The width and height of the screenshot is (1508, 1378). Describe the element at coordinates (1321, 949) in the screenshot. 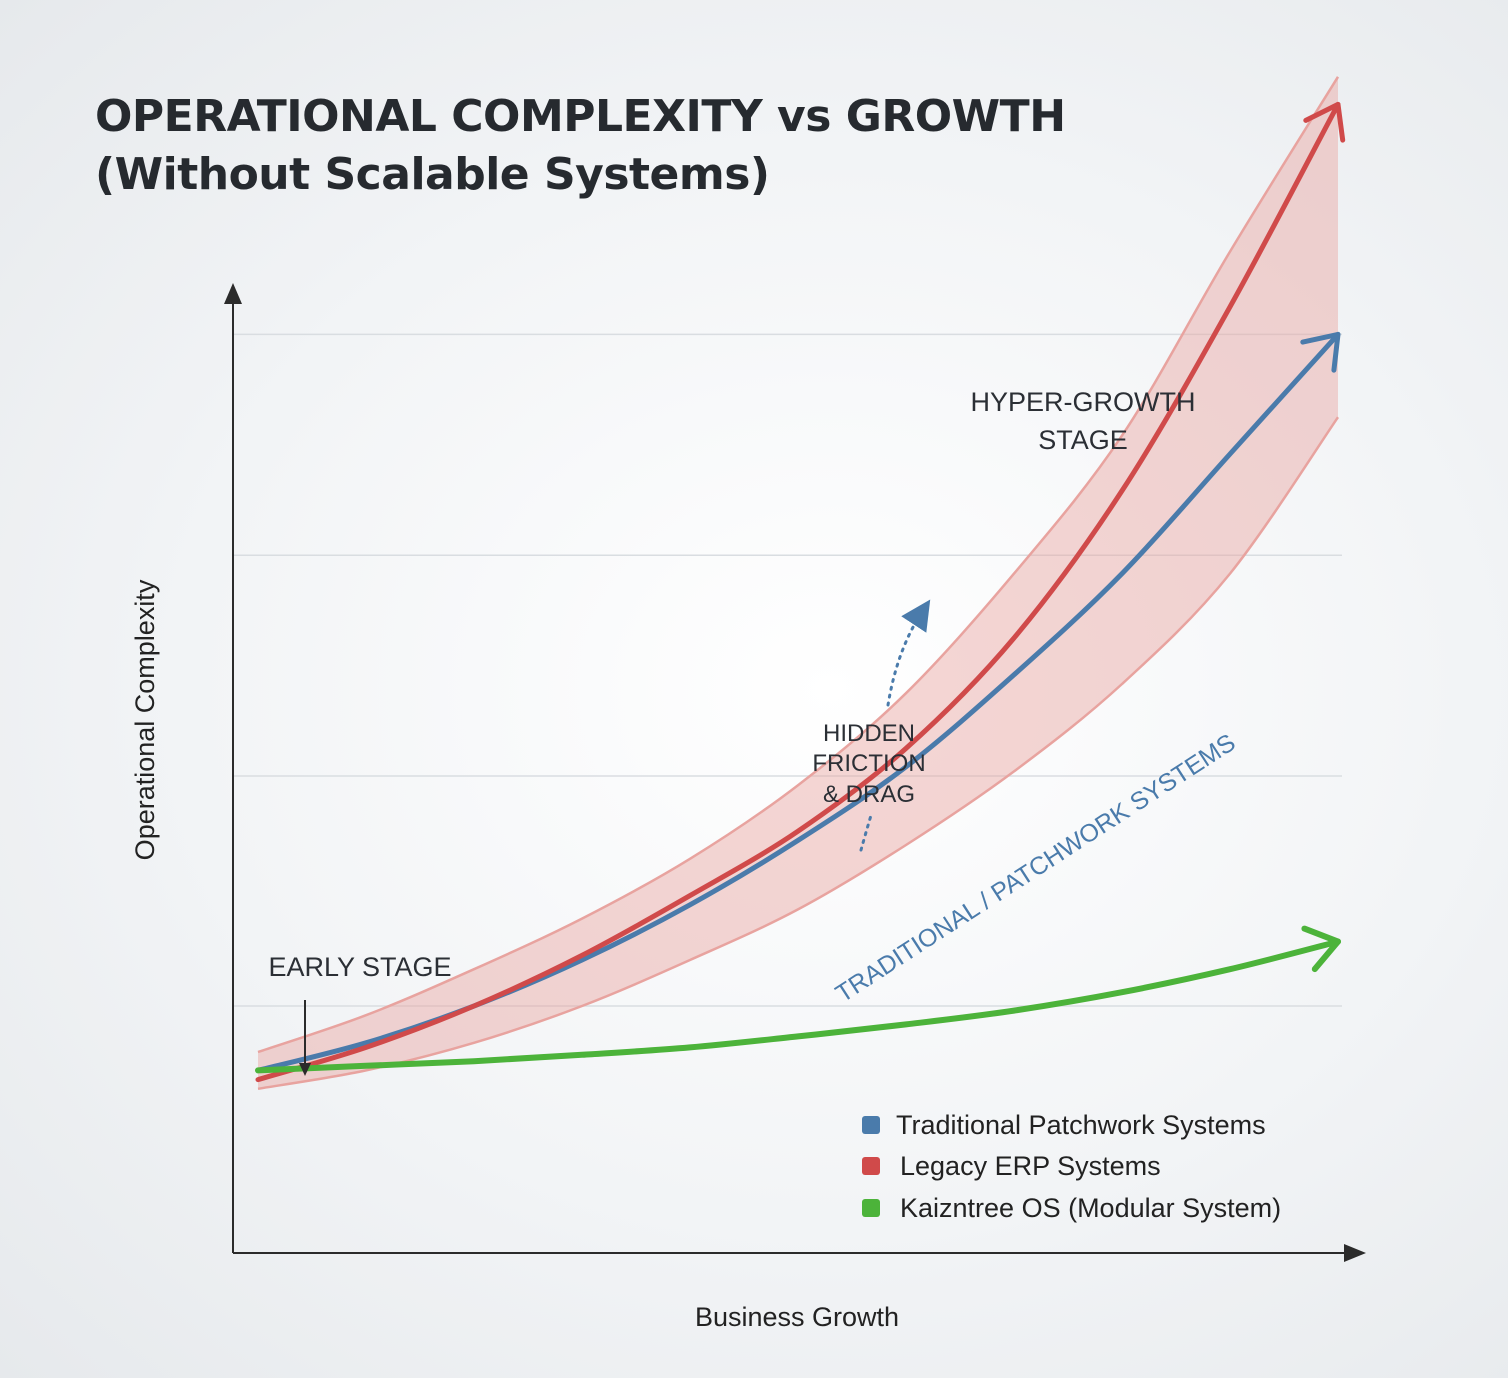

I see `series-arrowhead-kaizntree` at that location.